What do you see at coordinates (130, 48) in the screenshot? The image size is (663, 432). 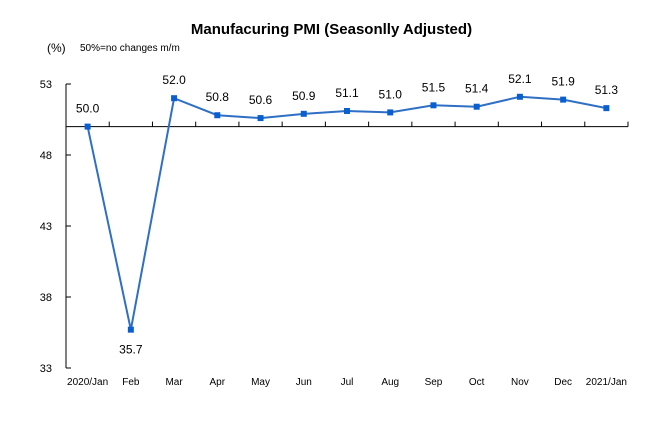 I see `chart-note: 50%=no changes m/m` at bounding box center [130, 48].